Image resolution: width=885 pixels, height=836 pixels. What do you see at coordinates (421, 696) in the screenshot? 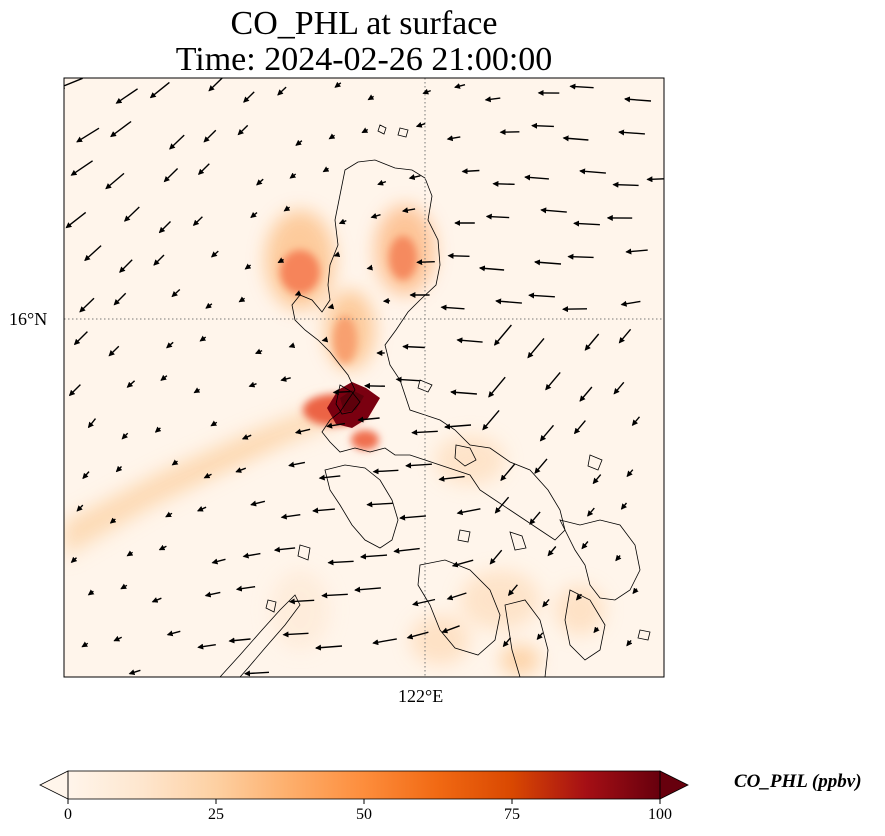
I see `longitude-label: 122°E` at bounding box center [421, 696].